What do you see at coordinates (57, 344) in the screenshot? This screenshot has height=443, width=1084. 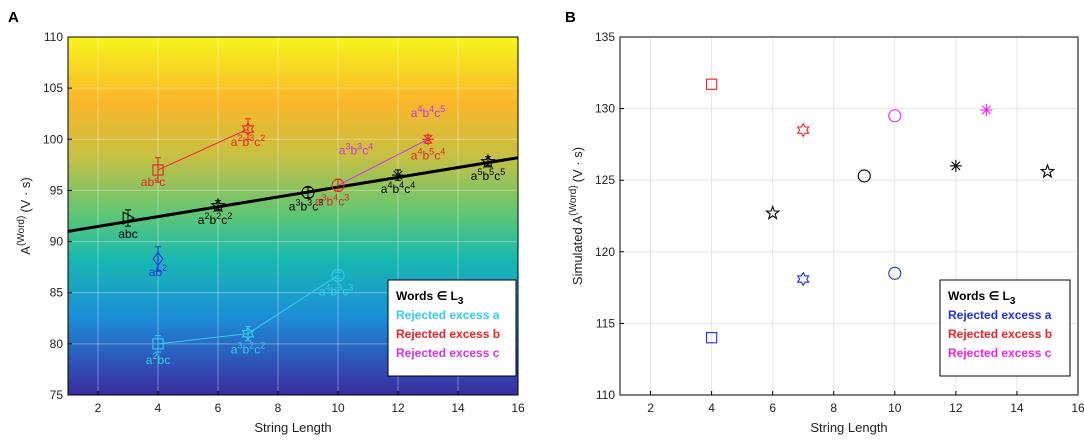 I see `y-tick-label-a: 80` at bounding box center [57, 344].